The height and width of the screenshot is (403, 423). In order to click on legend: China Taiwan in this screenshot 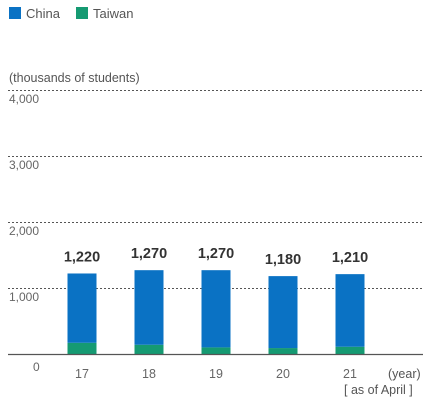, I will do `click(71, 13)`.